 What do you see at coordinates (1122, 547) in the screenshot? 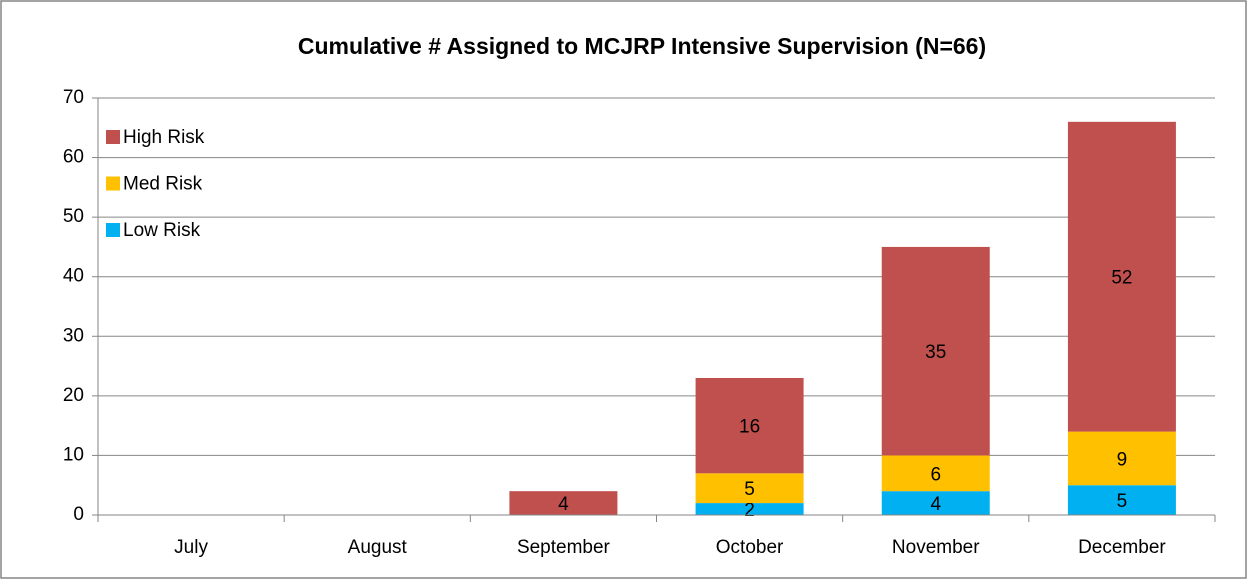
I see `x-tick-label: December` at bounding box center [1122, 547].